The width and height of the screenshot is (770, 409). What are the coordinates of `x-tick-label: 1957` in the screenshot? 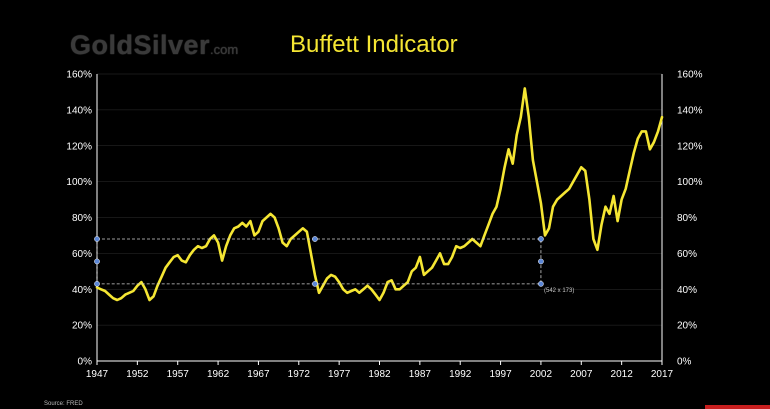 It's located at (178, 374).